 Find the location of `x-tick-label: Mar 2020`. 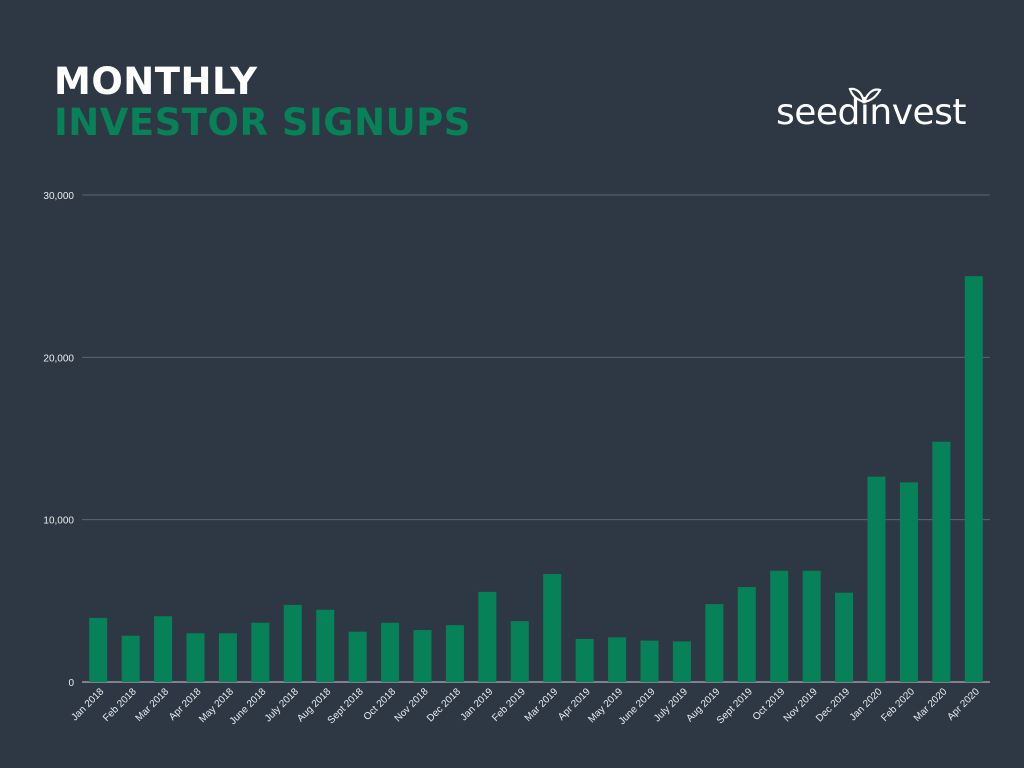

x-tick-label: Mar 2020 is located at coordinates (931, 705).